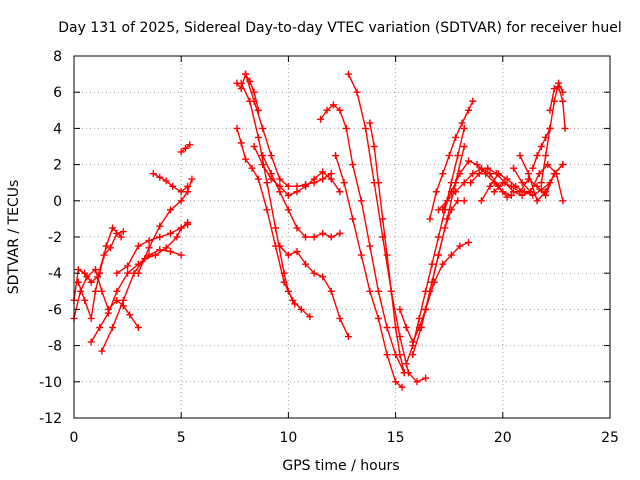  I want to click on x-tick-label: 20, so click(503, 438).